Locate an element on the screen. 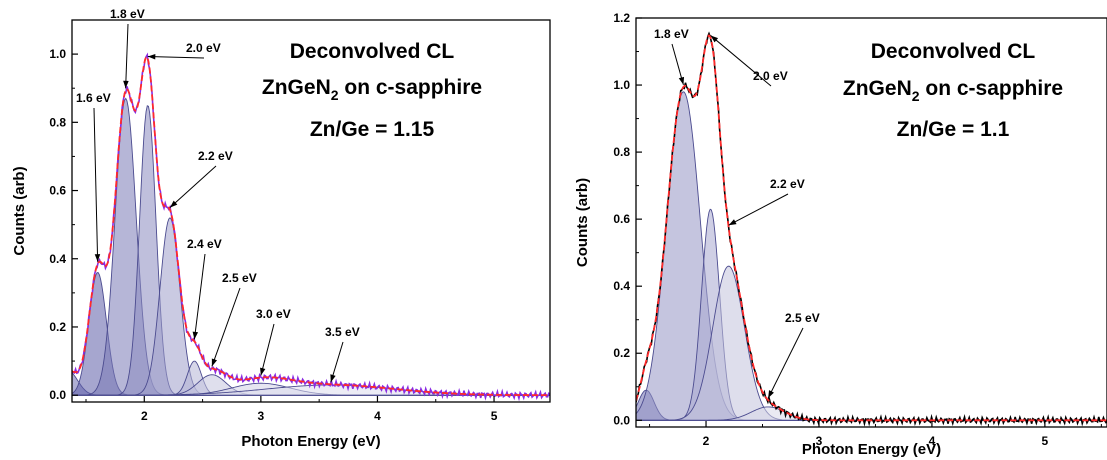  peak-label: 3.0 eV is located at coordinates (273, 314).